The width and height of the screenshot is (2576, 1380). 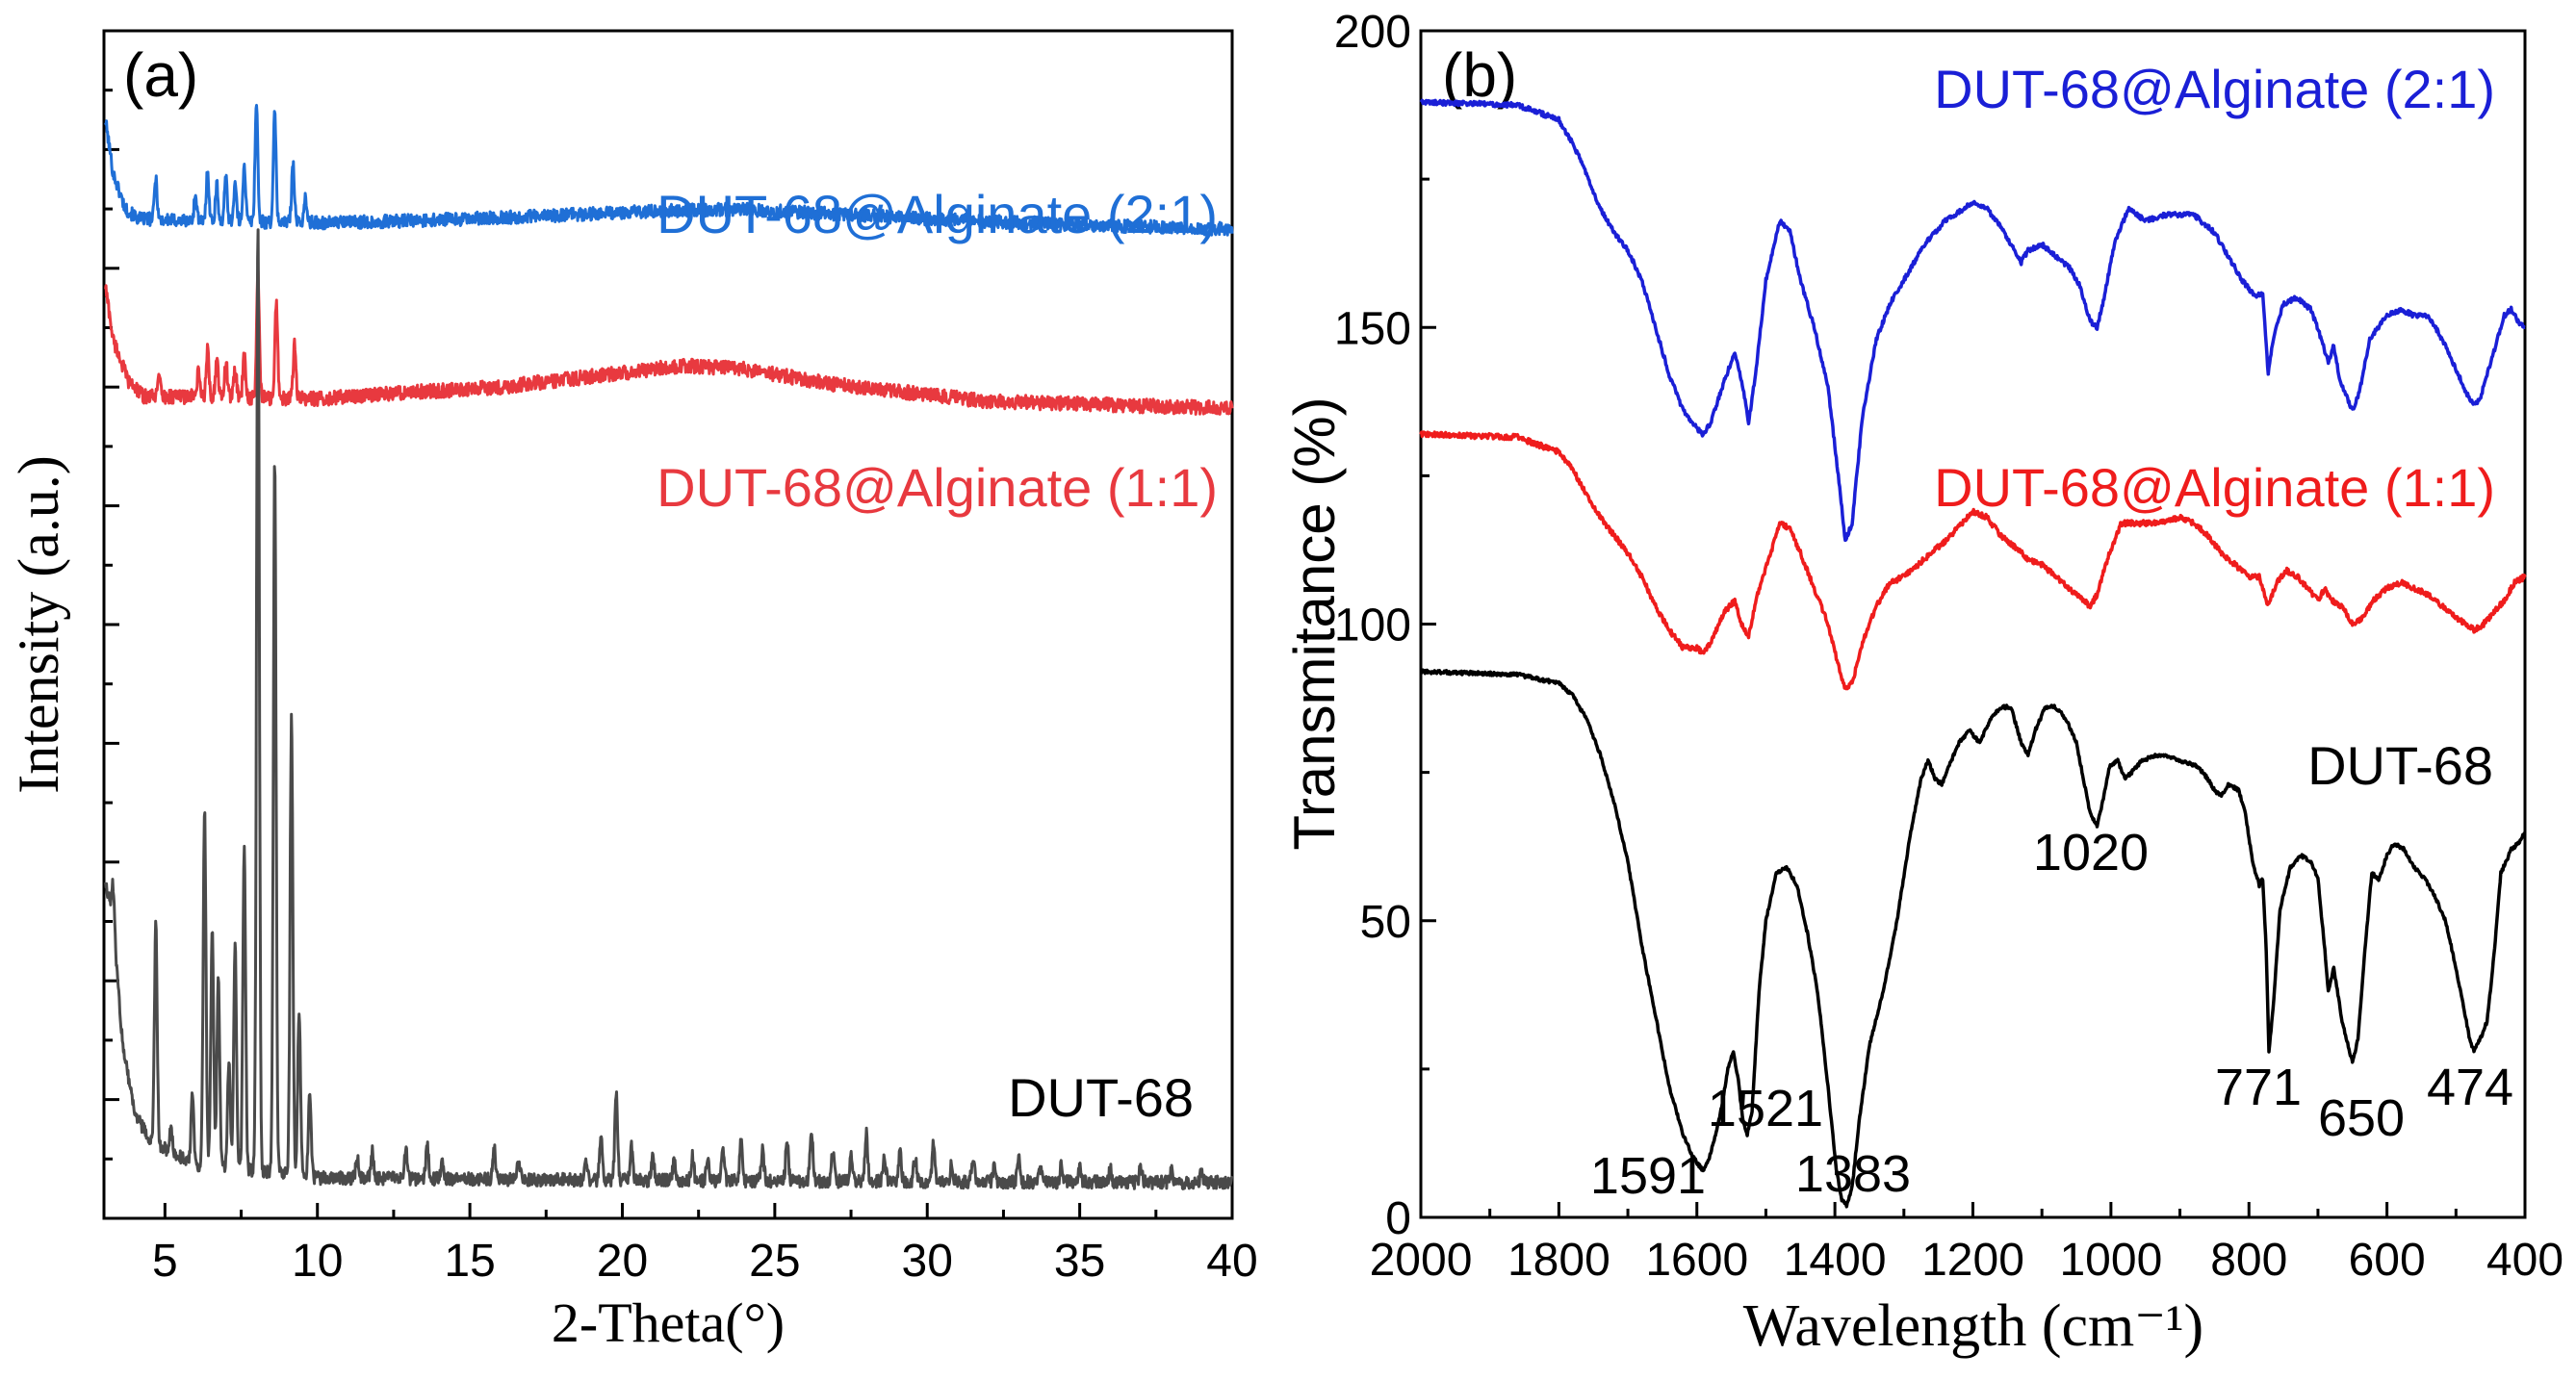 I want to click on panel-a-y-axis, so click(x=112, y=624).